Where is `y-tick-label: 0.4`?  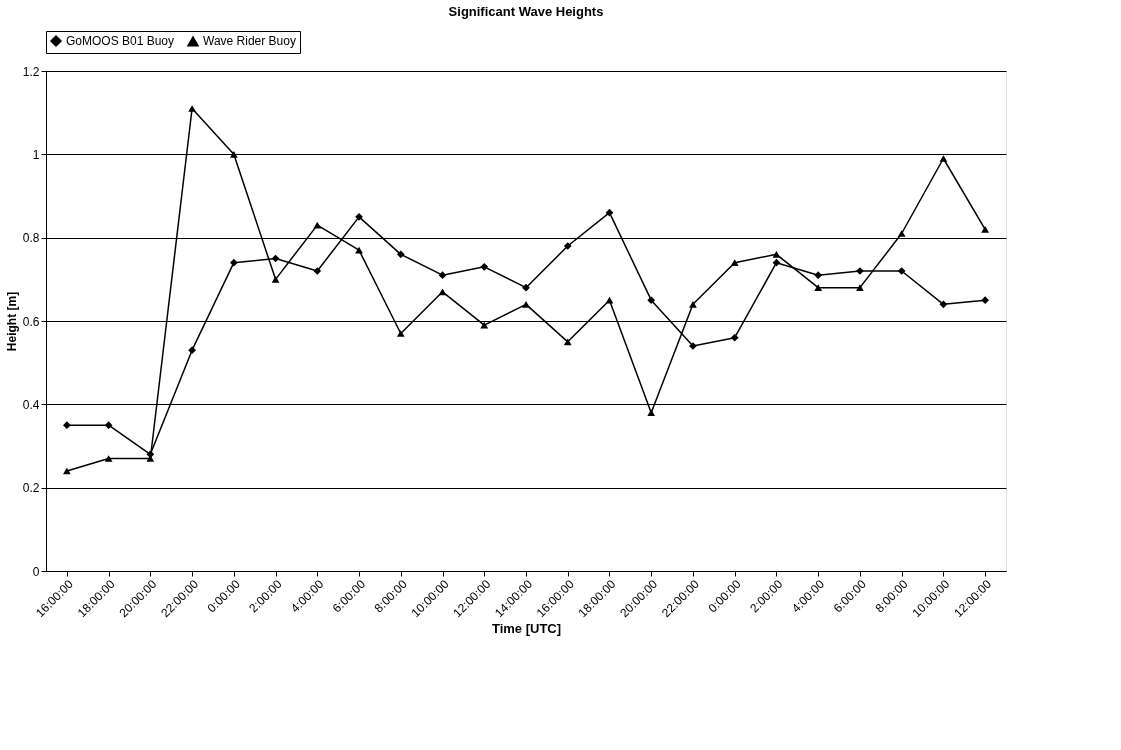 y-tick-label: 0.4 is located at coordinates (31, 404).